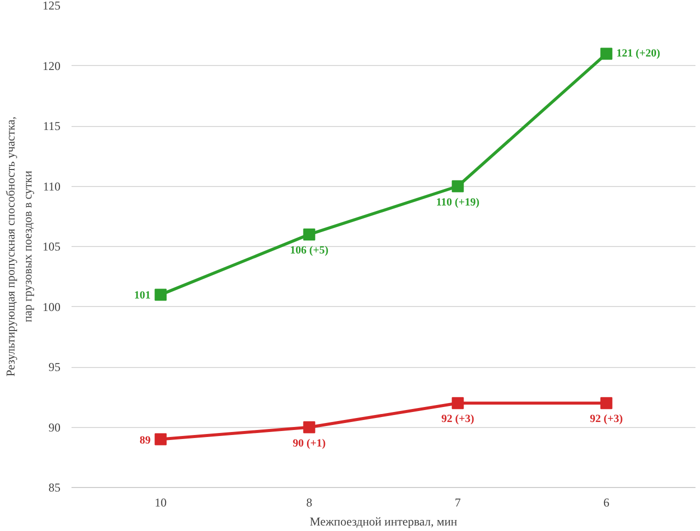 This screenshot has width=700, height=531. Describe the element at coordinates (638, 54) in the screenshot. I see `data-label: 121 (+20)` at that location.